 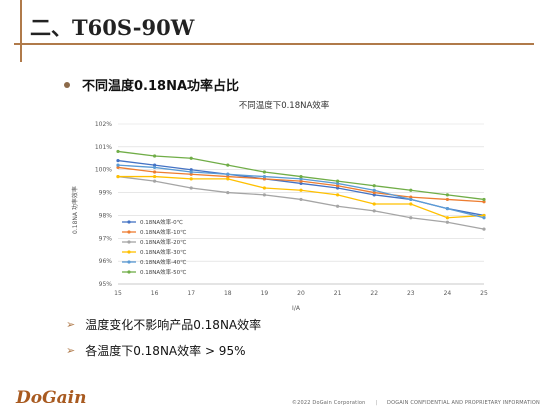 I want to click on x-tick-label: 18, so click(x=228, y=293).